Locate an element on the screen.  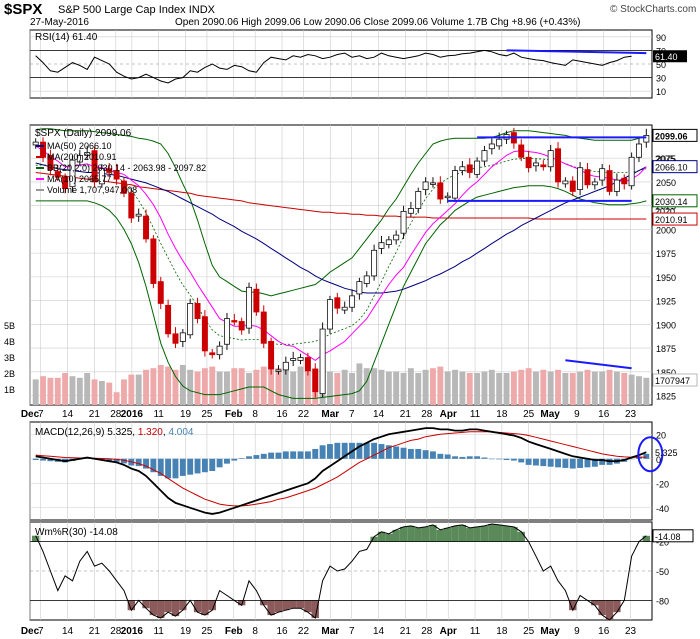
macd-tick-label: 20 is located at coordinates (661, 435).